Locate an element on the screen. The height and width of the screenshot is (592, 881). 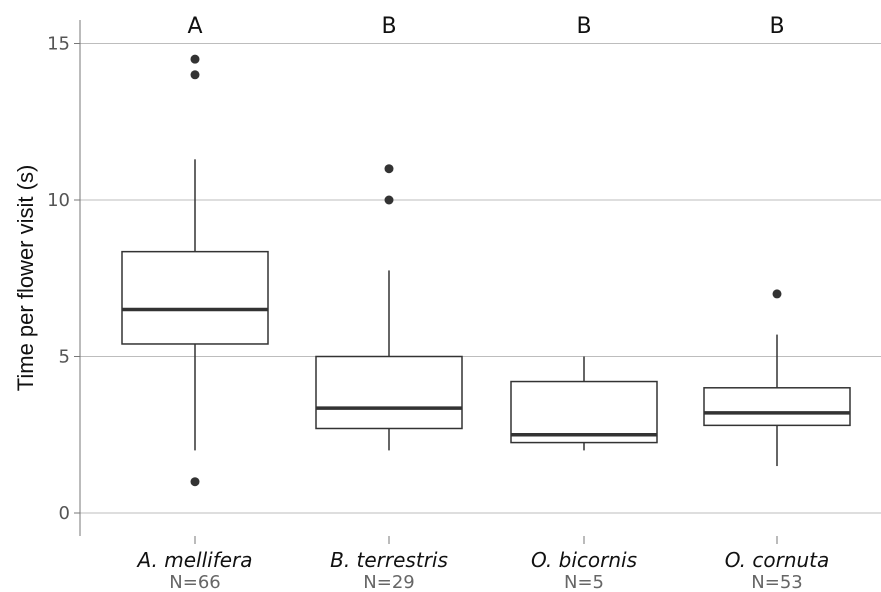
significance-letter: A is located at coordinates (194, 26).